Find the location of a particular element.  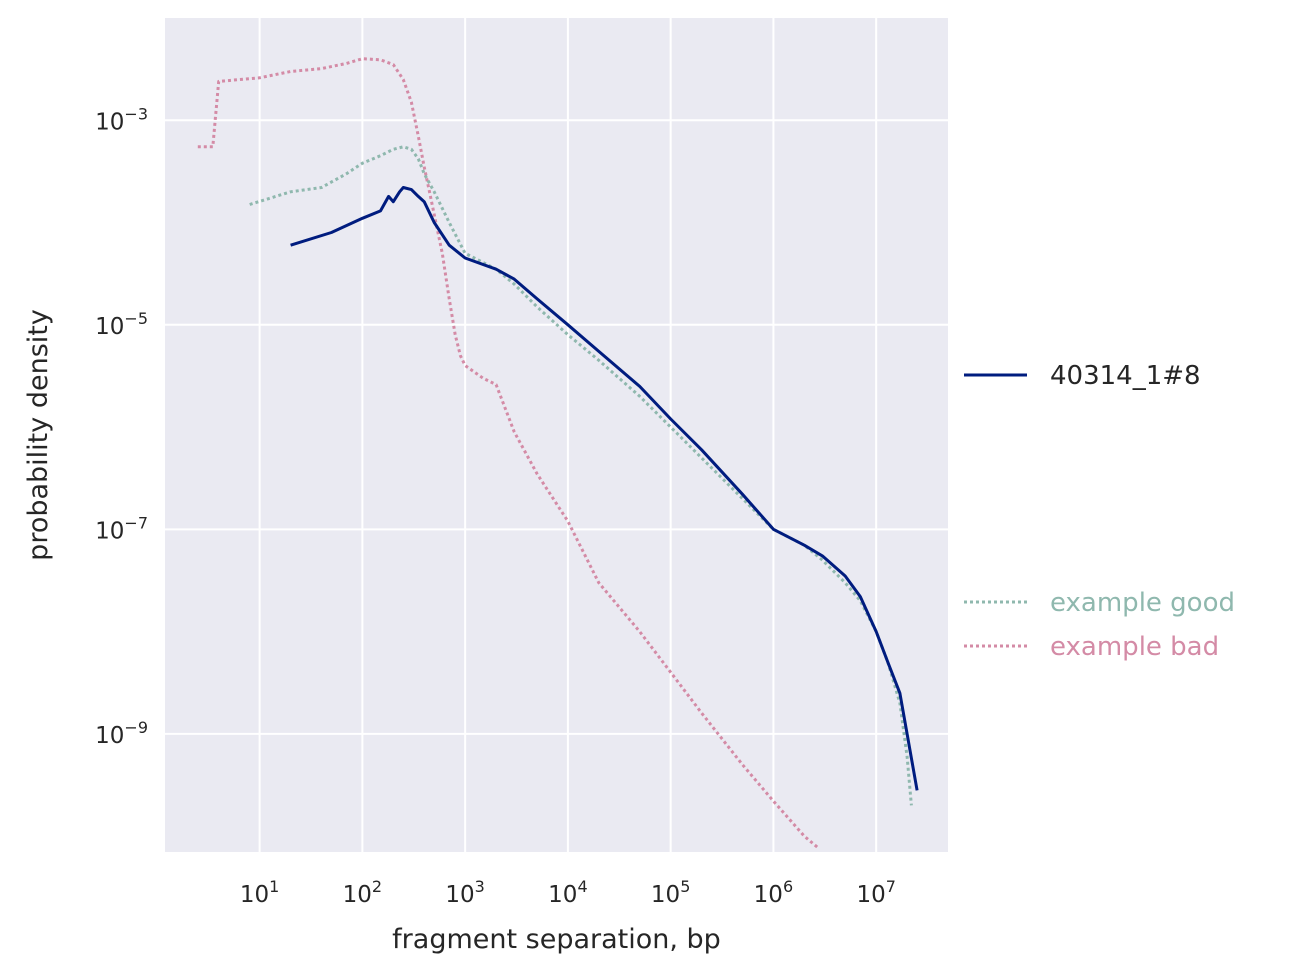

x-tick-label: 10¹ is located at coordinates (259, 892).